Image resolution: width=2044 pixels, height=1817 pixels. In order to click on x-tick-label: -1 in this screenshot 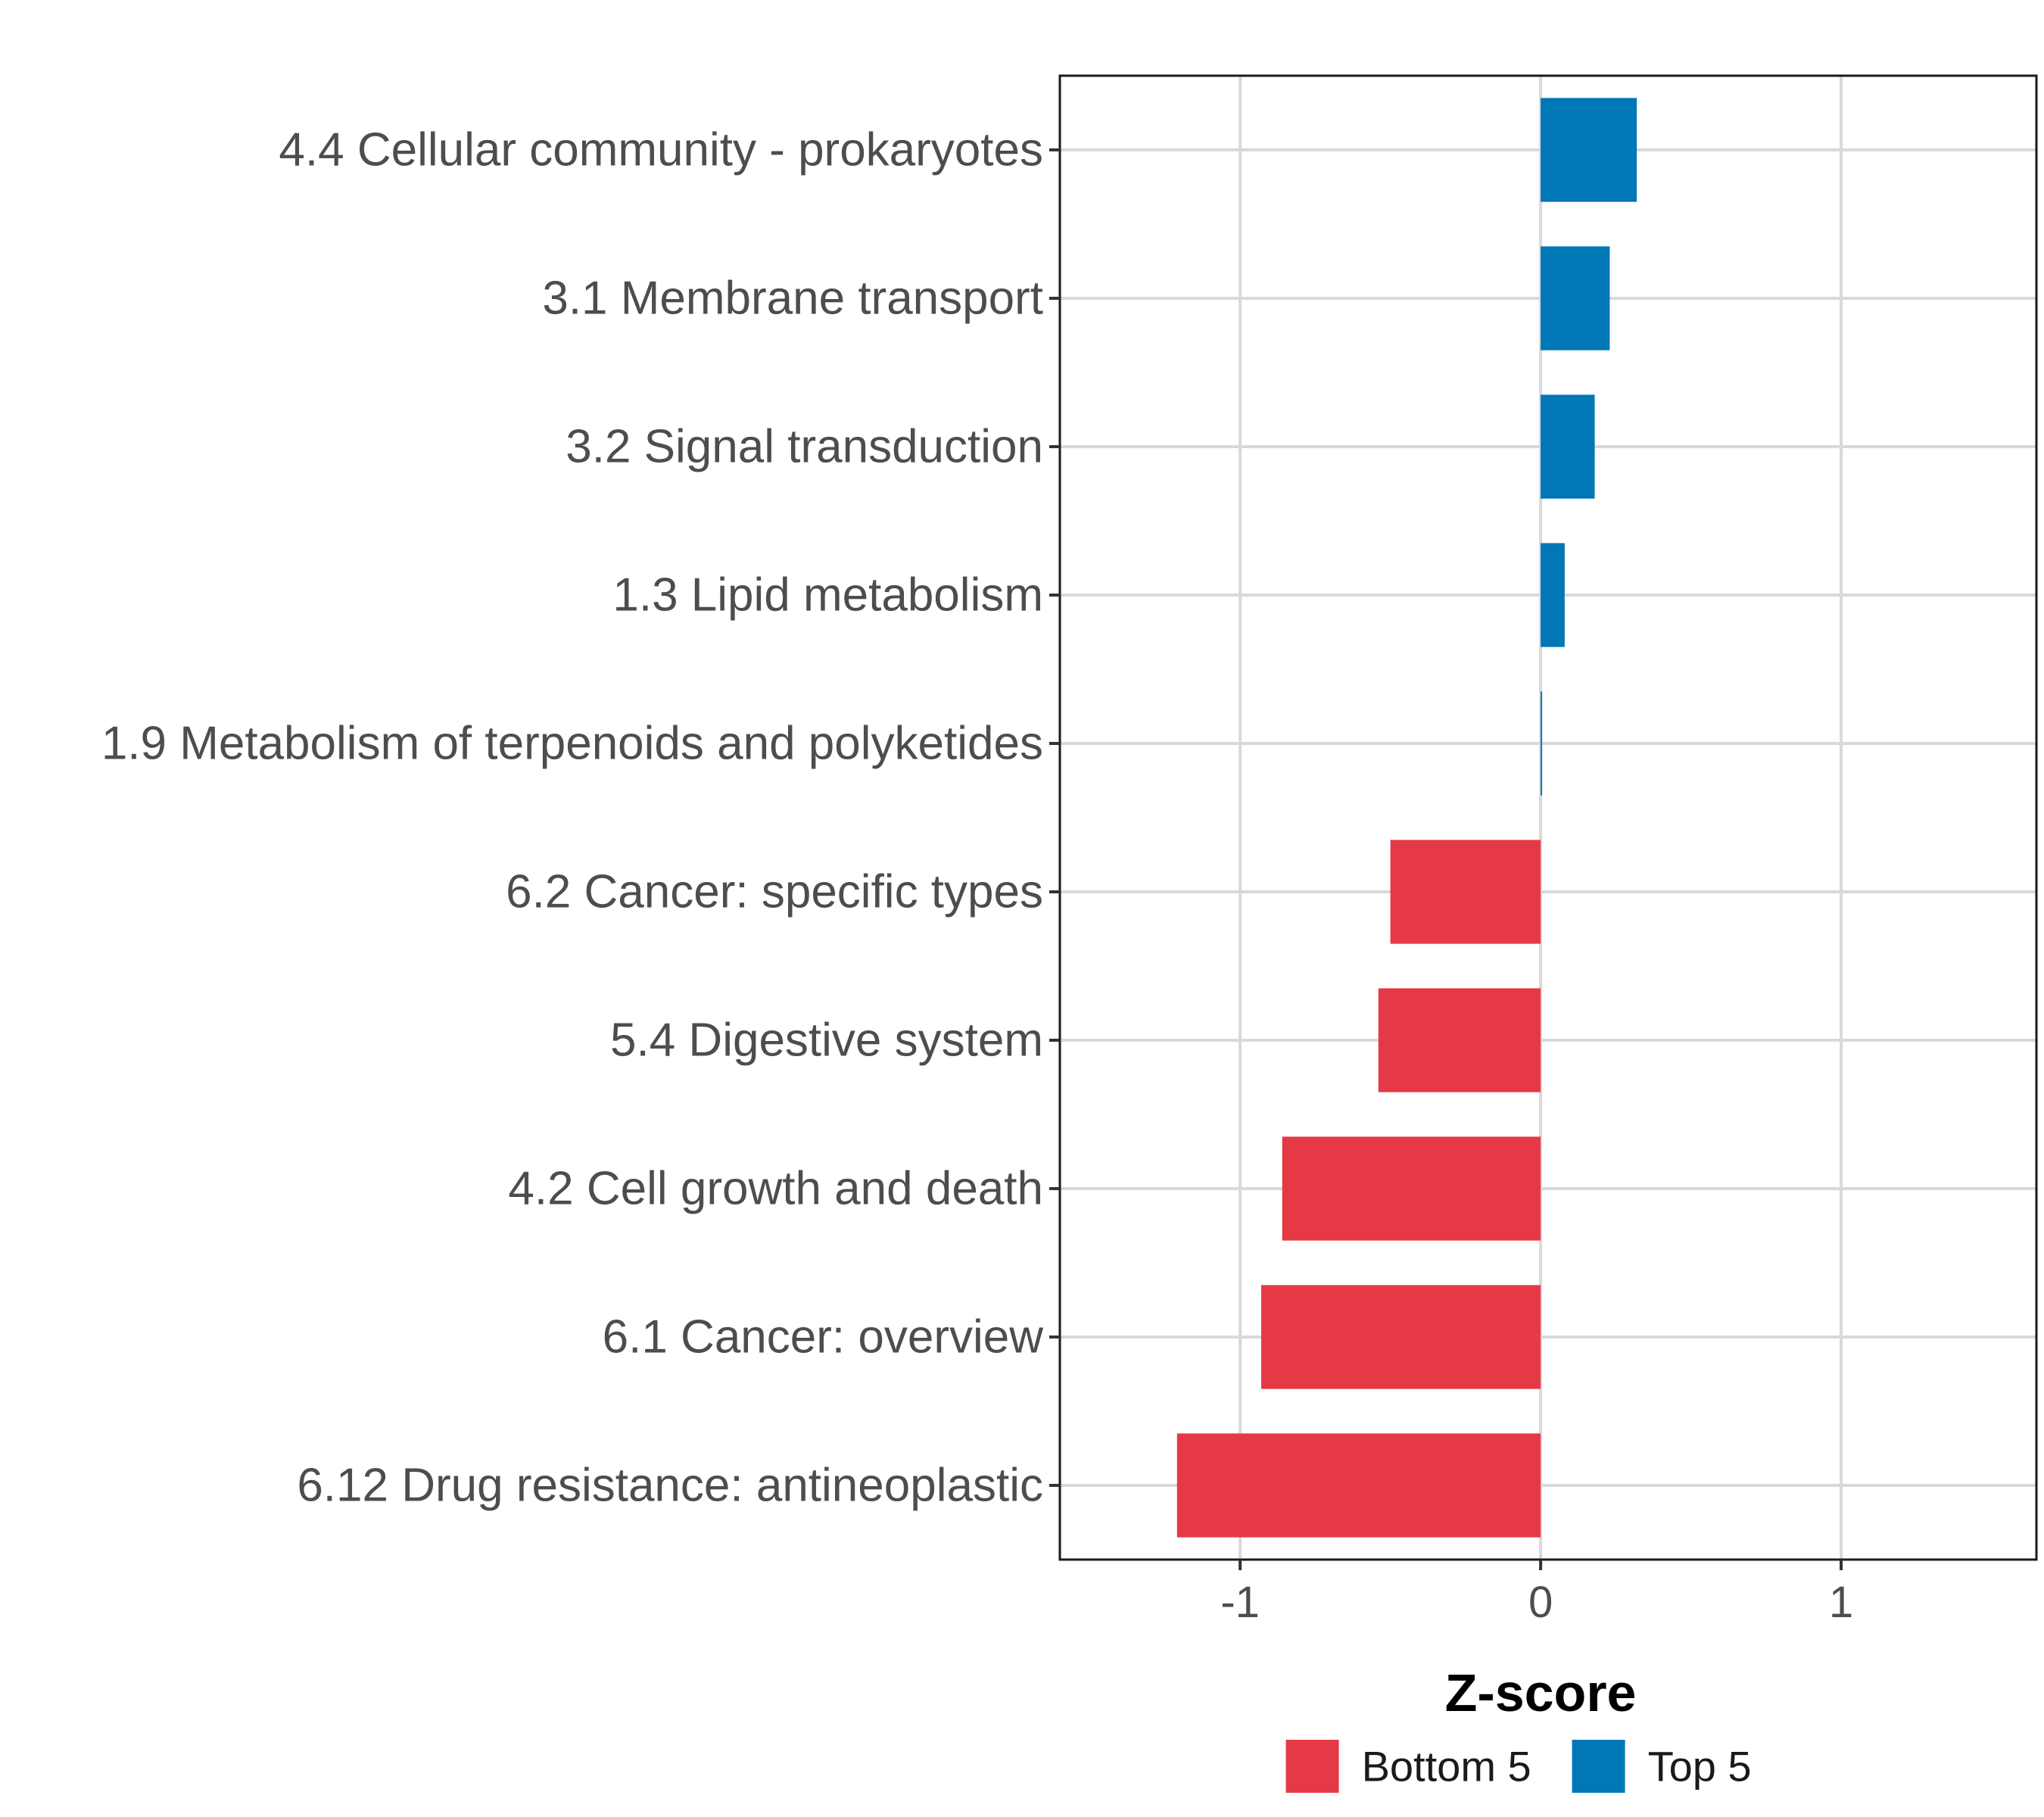, I will do `click(1240, 1602)`.